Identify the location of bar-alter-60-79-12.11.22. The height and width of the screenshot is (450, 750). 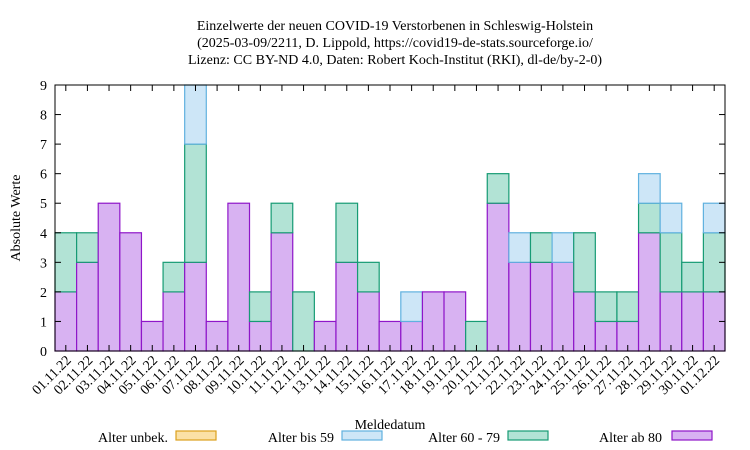
(303, 321).